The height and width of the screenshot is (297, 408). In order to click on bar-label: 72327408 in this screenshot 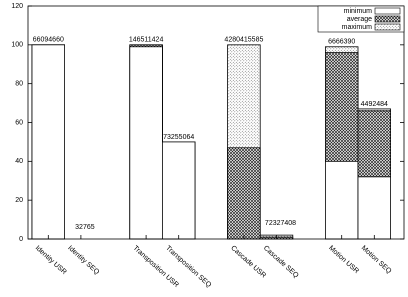, I will do `click(280, 223)`.